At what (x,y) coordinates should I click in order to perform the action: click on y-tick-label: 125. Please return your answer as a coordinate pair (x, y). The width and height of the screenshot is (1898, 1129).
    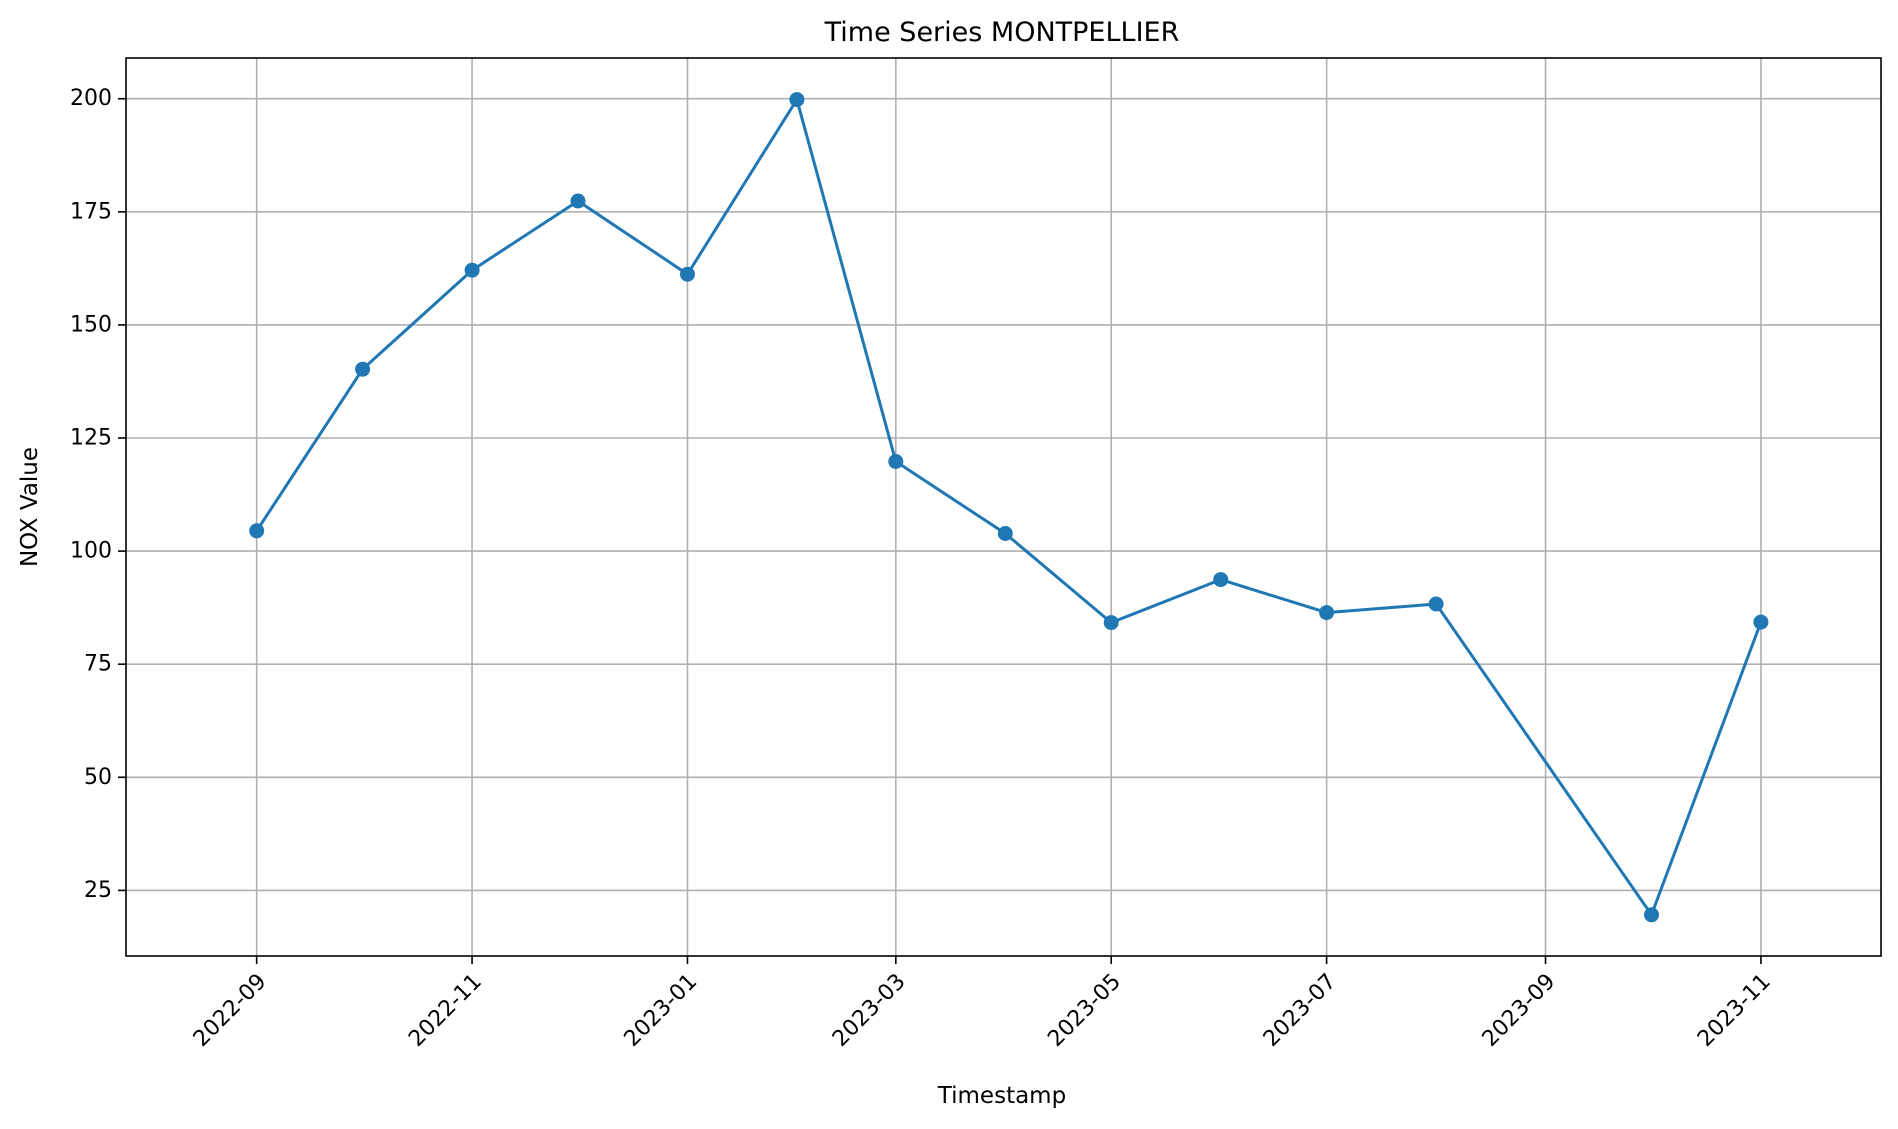
    Looking at the image, I should click on (91, 438).